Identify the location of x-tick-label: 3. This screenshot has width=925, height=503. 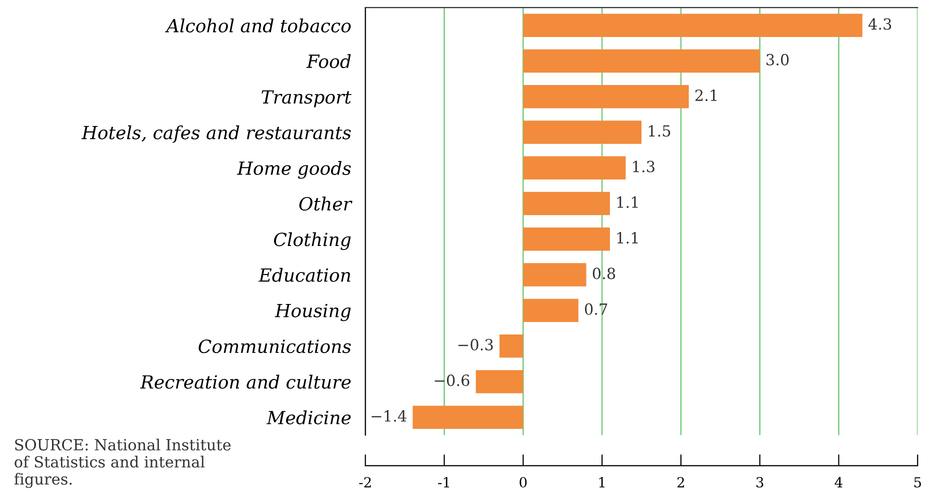
(760, 482).